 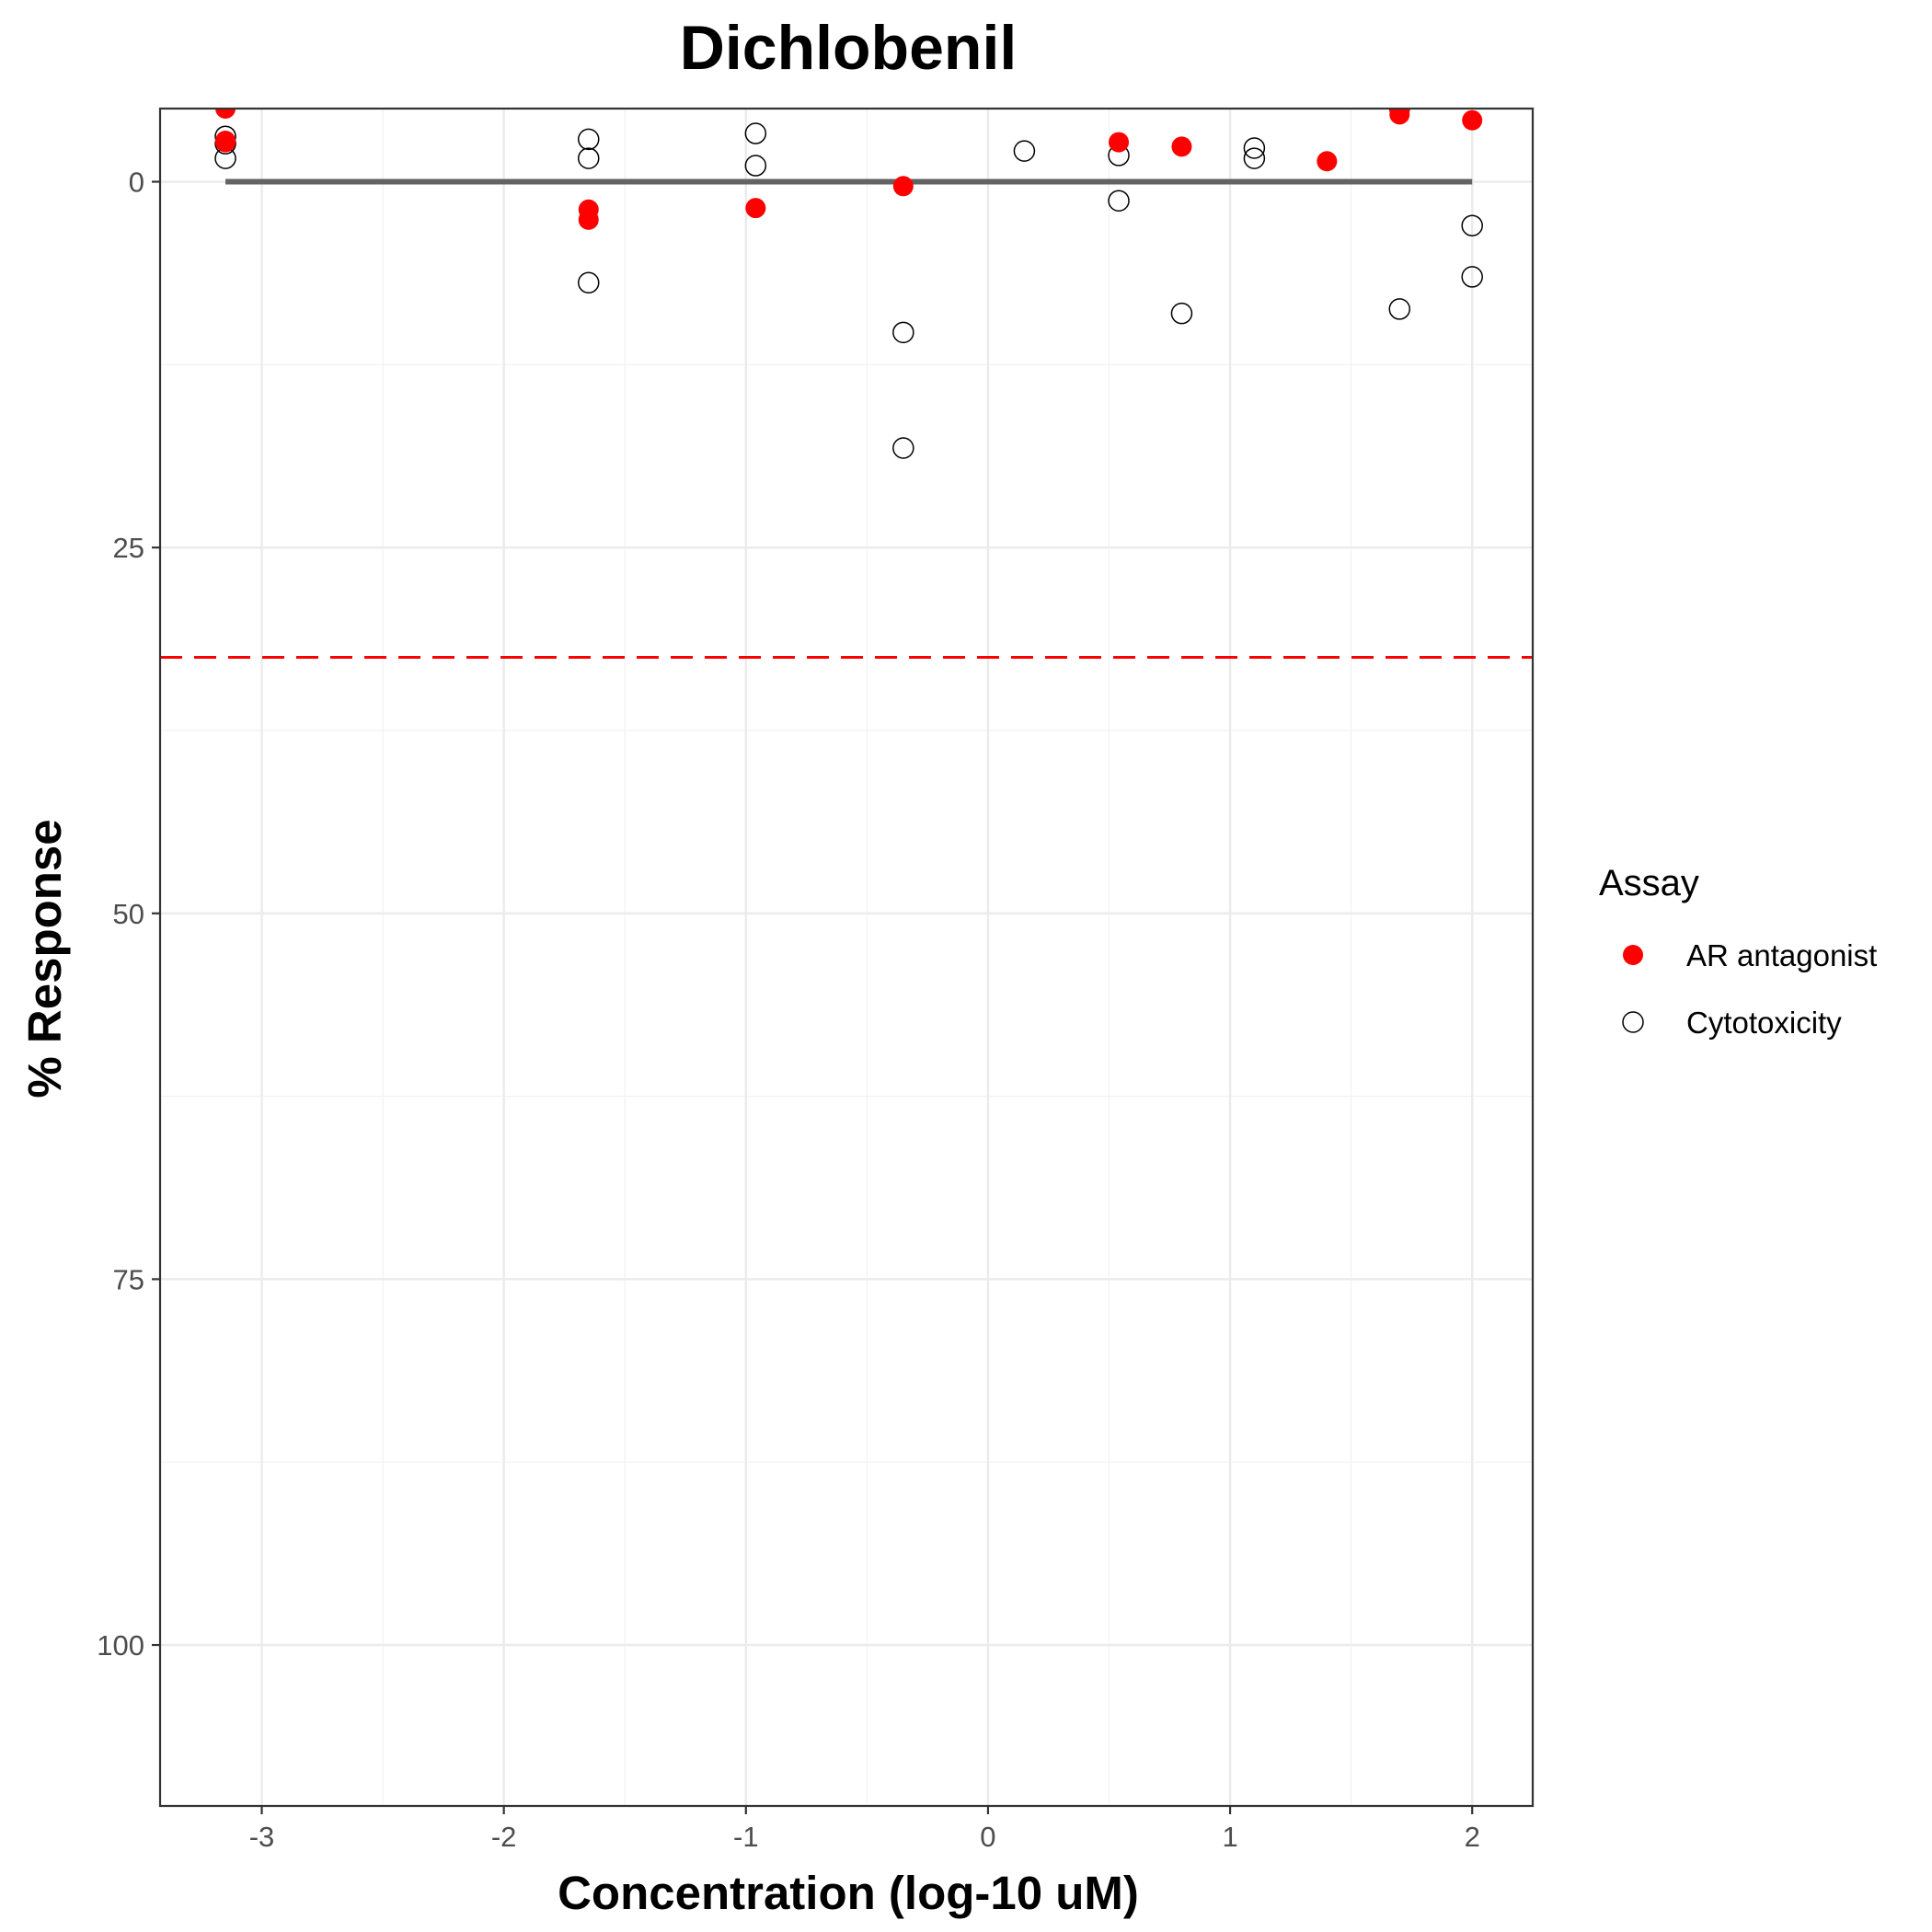 What do you see at coordinates (128, 548) in the screenshot?
I see `y-tick-label: 25` at bounding box center [128, 548].